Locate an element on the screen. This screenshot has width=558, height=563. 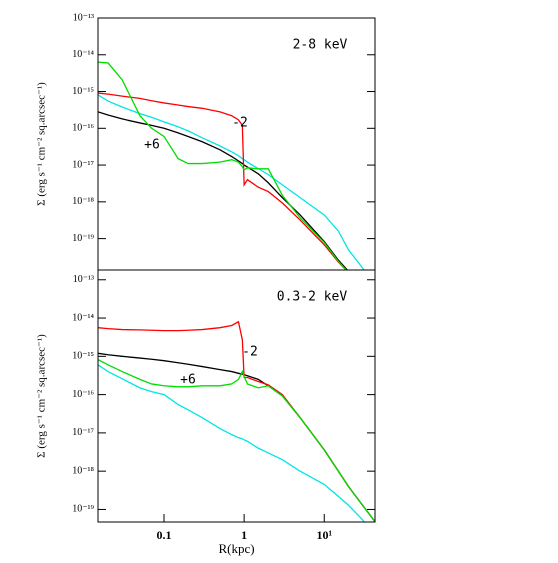
x-tick-label: 10¹ is located at coordinates (324, 535).